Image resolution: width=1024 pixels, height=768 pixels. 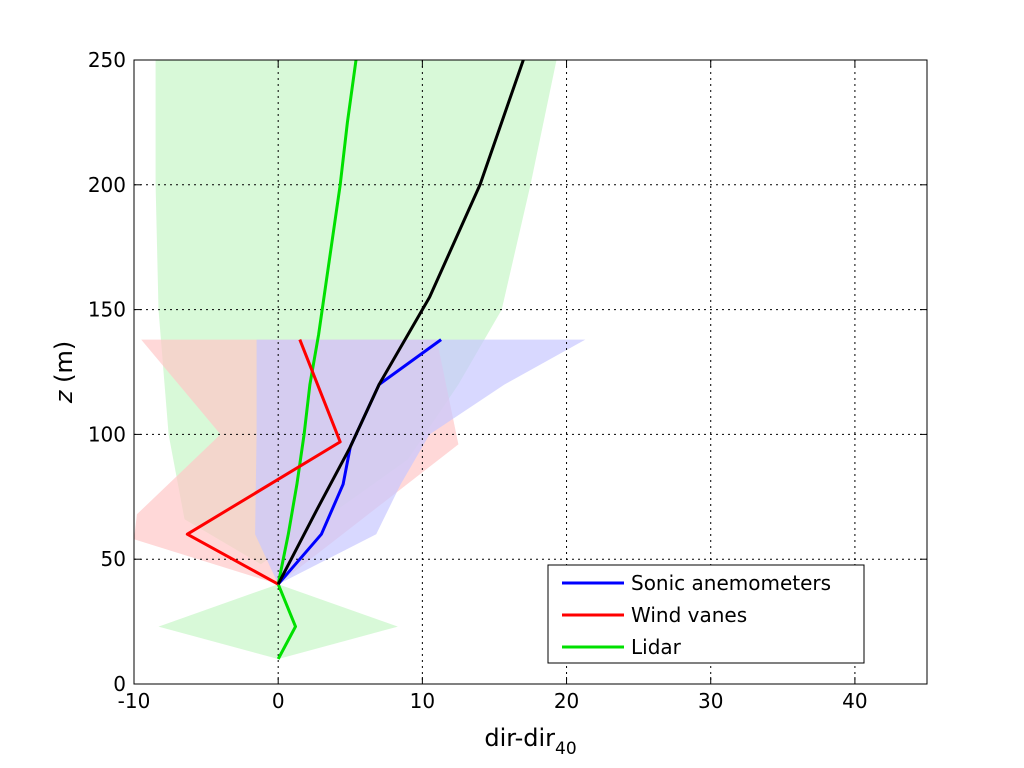 What do you see at coordinates (422, 701) in the screenshot?
I see `x-tick-label: 10` at bounding box center [422, 701].